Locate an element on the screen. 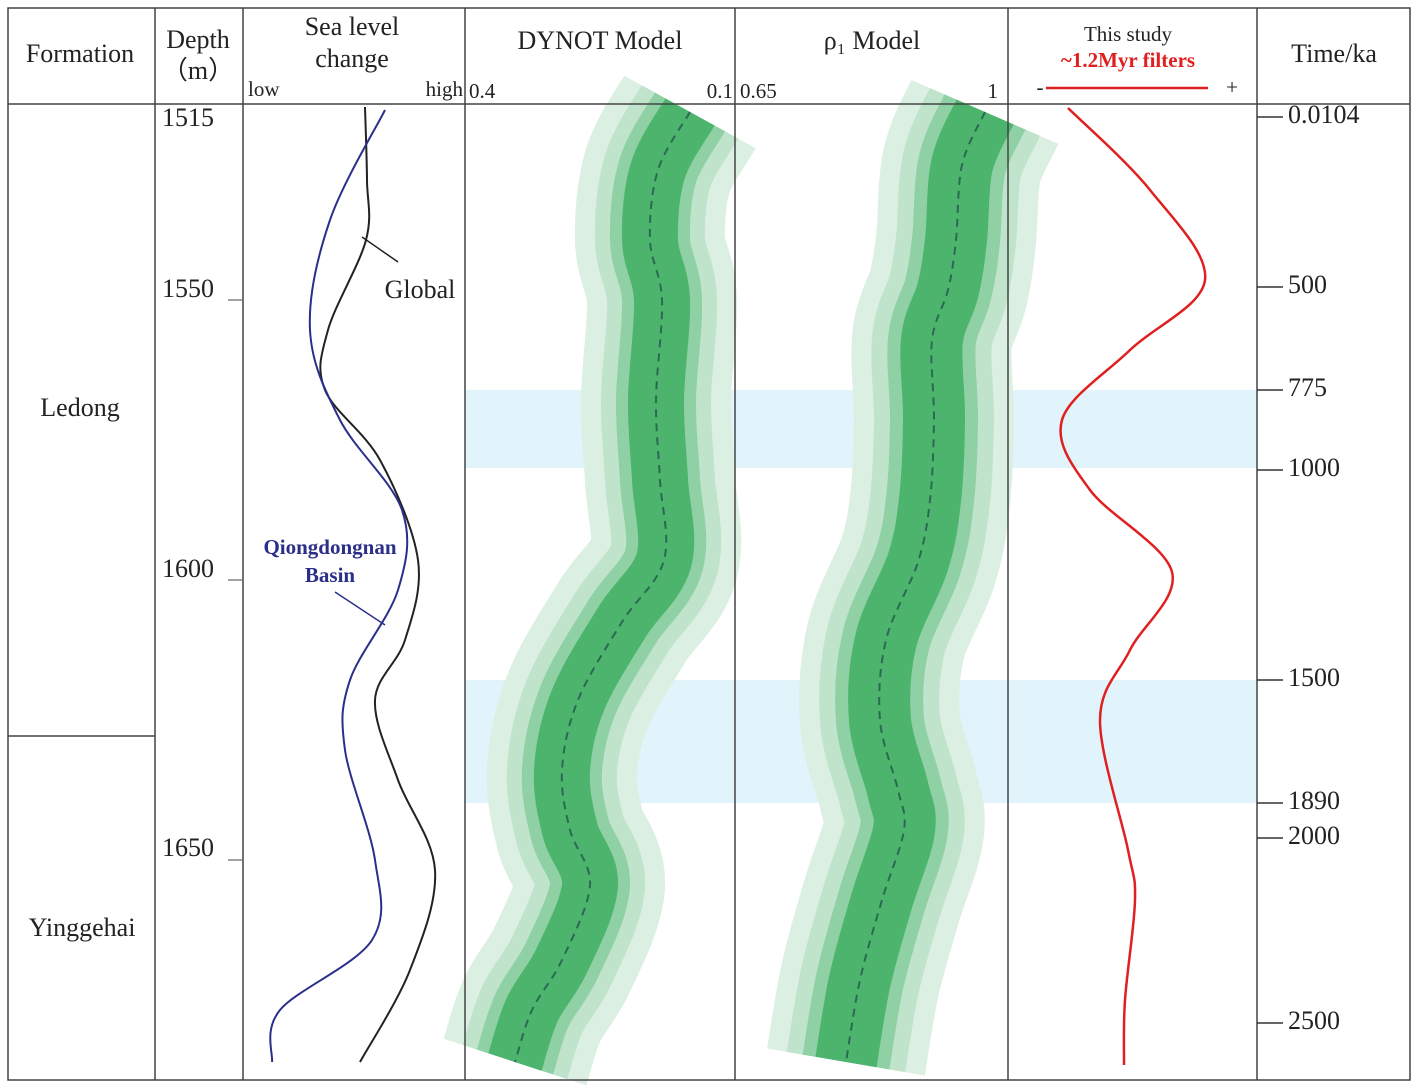 The image size is (1417, 1088). depth-tick-label: 1550 is located at coordinates (188, 288).